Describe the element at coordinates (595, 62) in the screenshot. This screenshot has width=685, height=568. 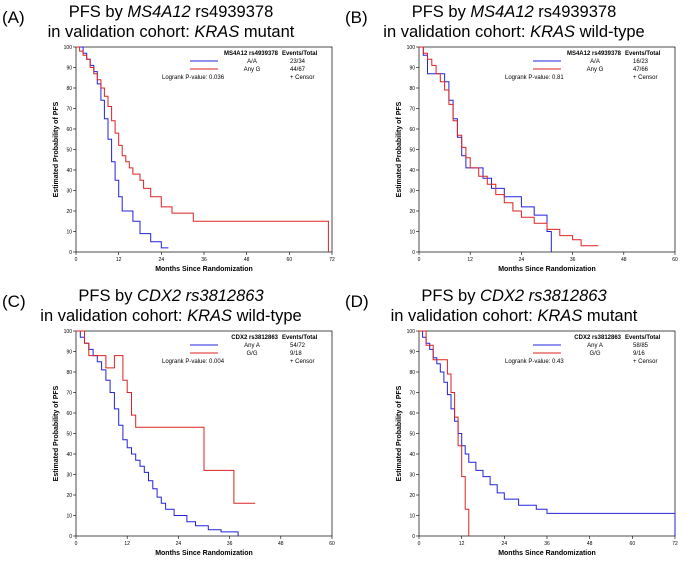
I see `legend-series-name: A/A` at that location.